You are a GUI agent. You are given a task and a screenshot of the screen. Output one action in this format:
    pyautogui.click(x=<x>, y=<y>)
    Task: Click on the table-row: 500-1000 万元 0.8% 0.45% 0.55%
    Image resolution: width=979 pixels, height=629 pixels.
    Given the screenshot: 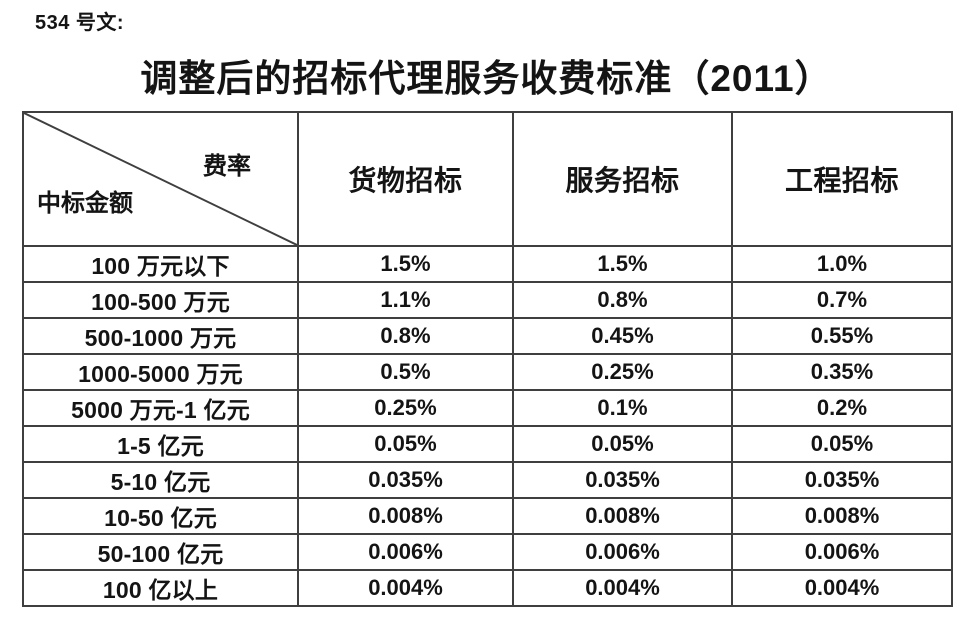 What is the action you would take?
    pyautogui.click(x=487, y=336)
    